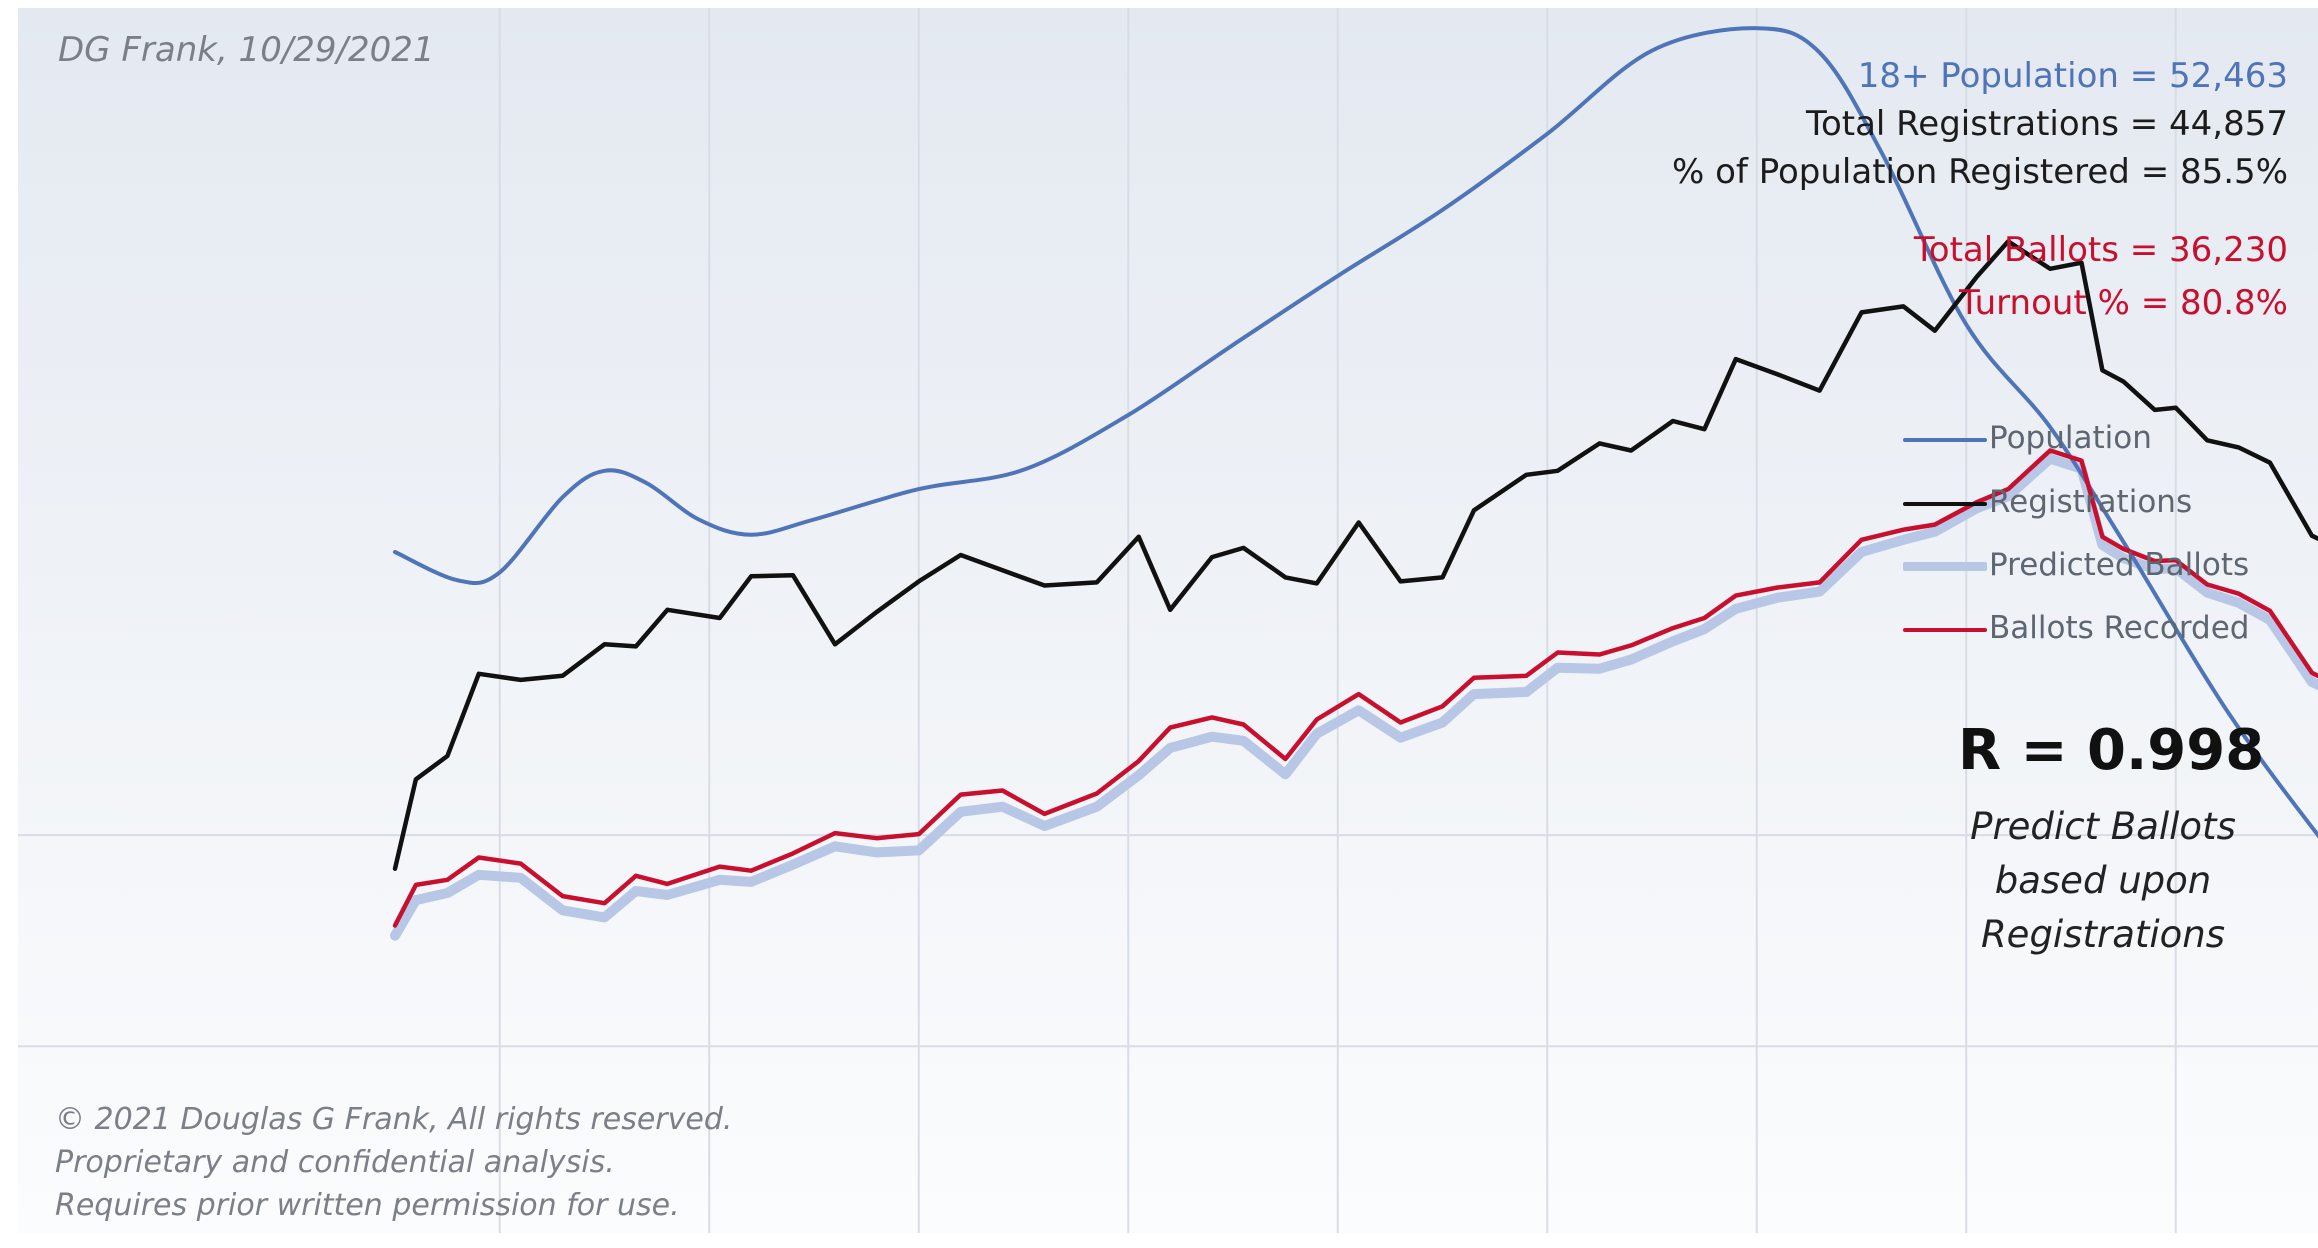  Describe the element at coordinates (2046, 124) in the screenshot. I see `stat-total-registrations: Total Registrations = 44,857` at that location.